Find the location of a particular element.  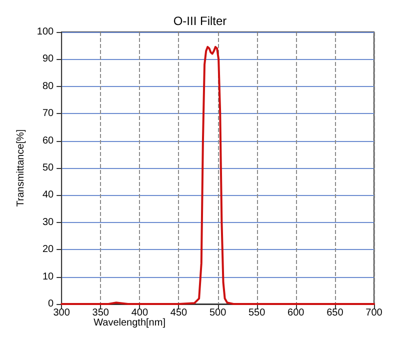

y-tick-label: 30 is located at coordinates (48, 222).